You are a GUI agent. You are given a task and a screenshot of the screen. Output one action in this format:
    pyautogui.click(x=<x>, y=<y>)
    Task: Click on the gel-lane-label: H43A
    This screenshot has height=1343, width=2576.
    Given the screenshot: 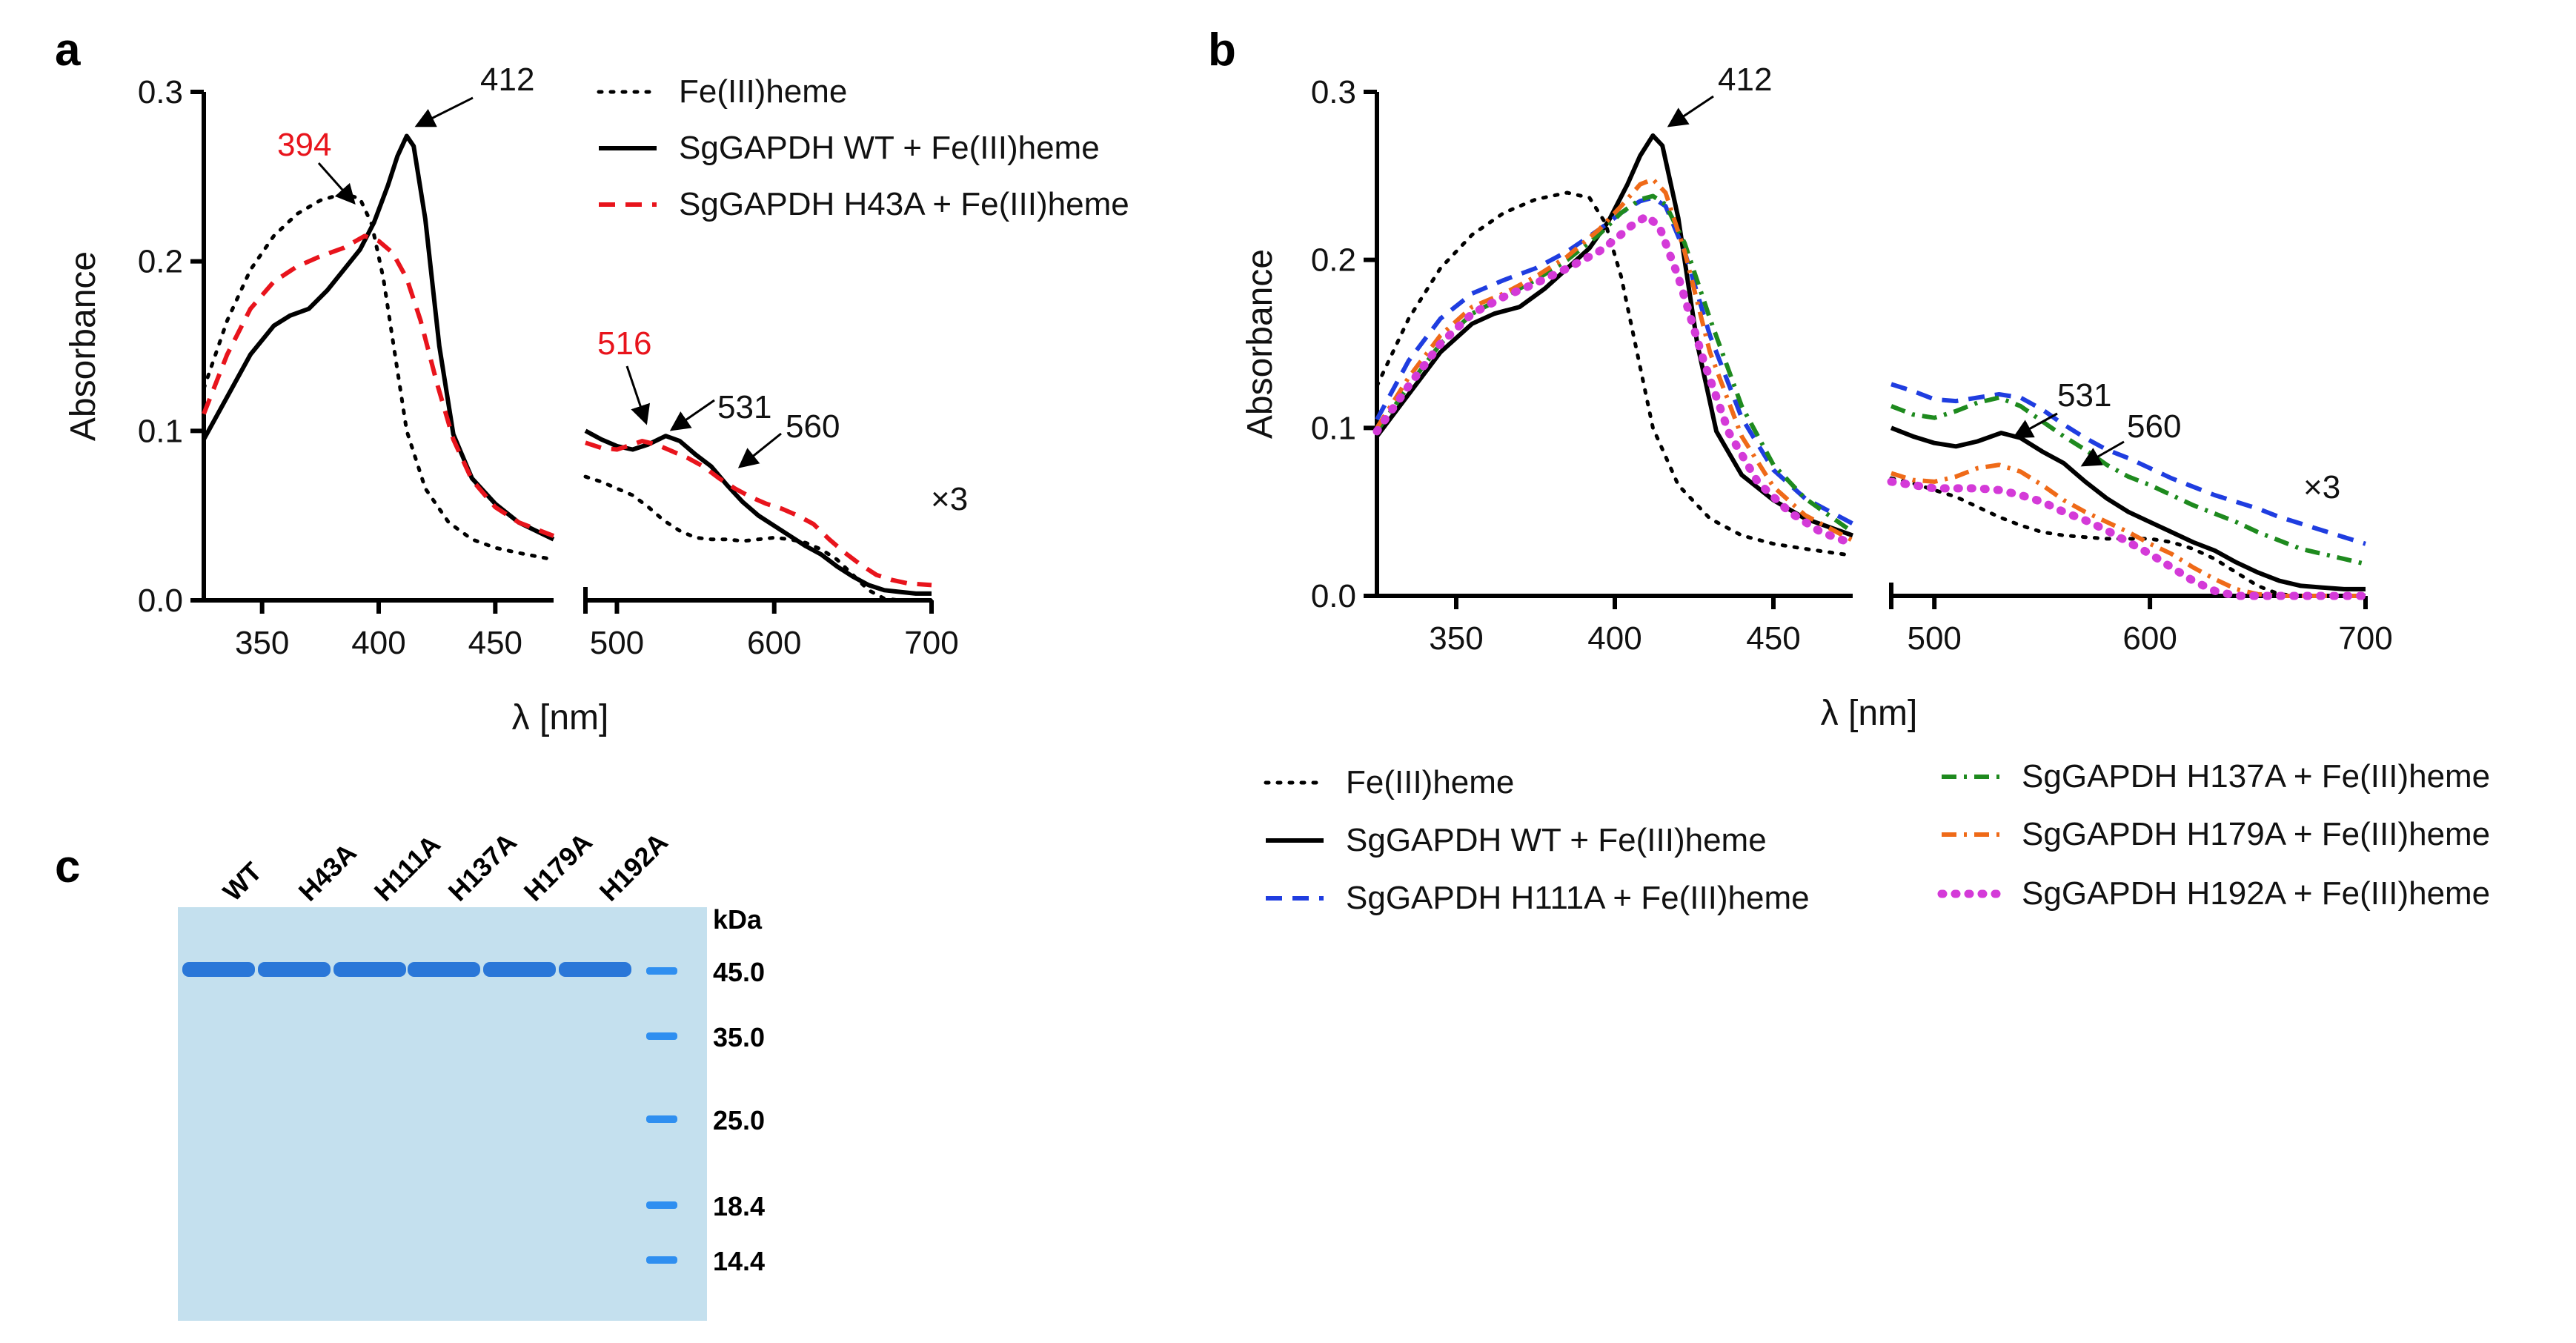 What is the action you would take?
    pyautogui.click(x=327, y=872)
    